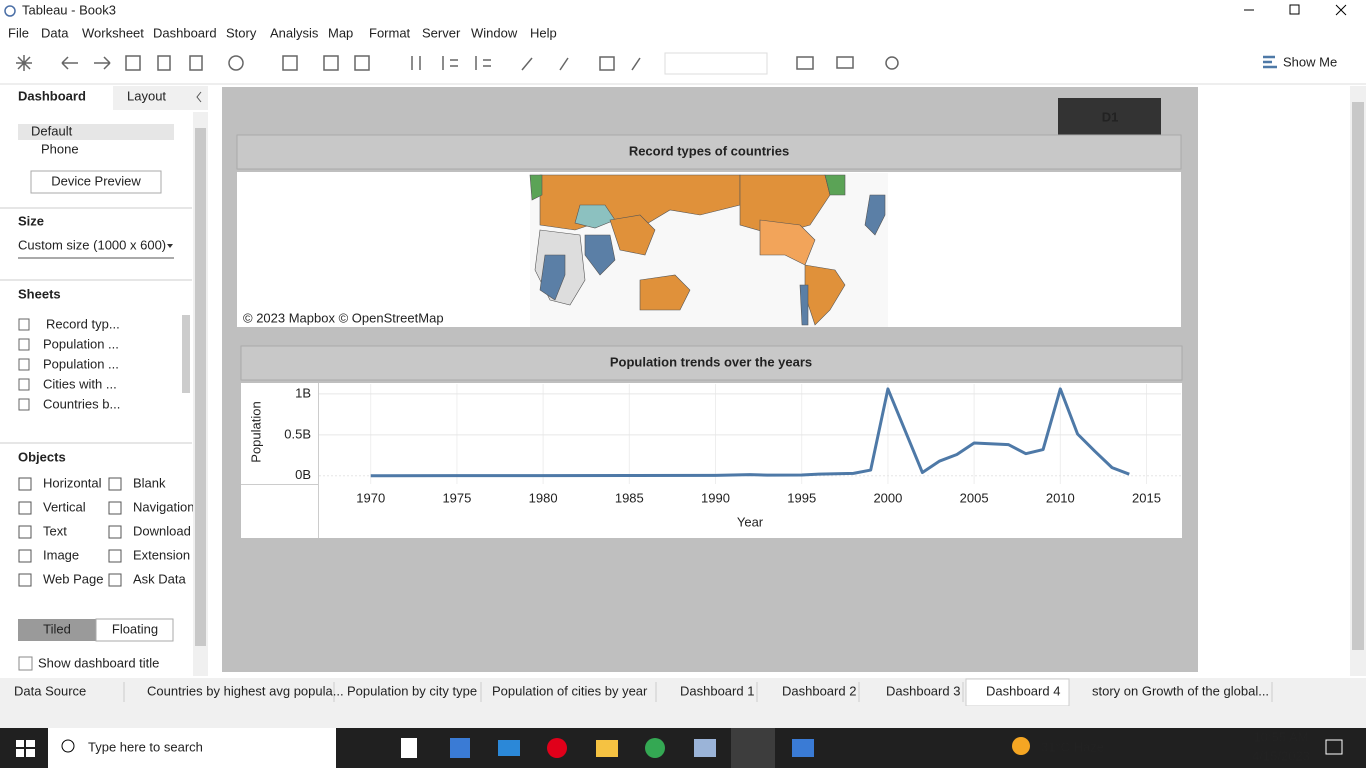  I want to click on object: Web Page, so click(73, 578).